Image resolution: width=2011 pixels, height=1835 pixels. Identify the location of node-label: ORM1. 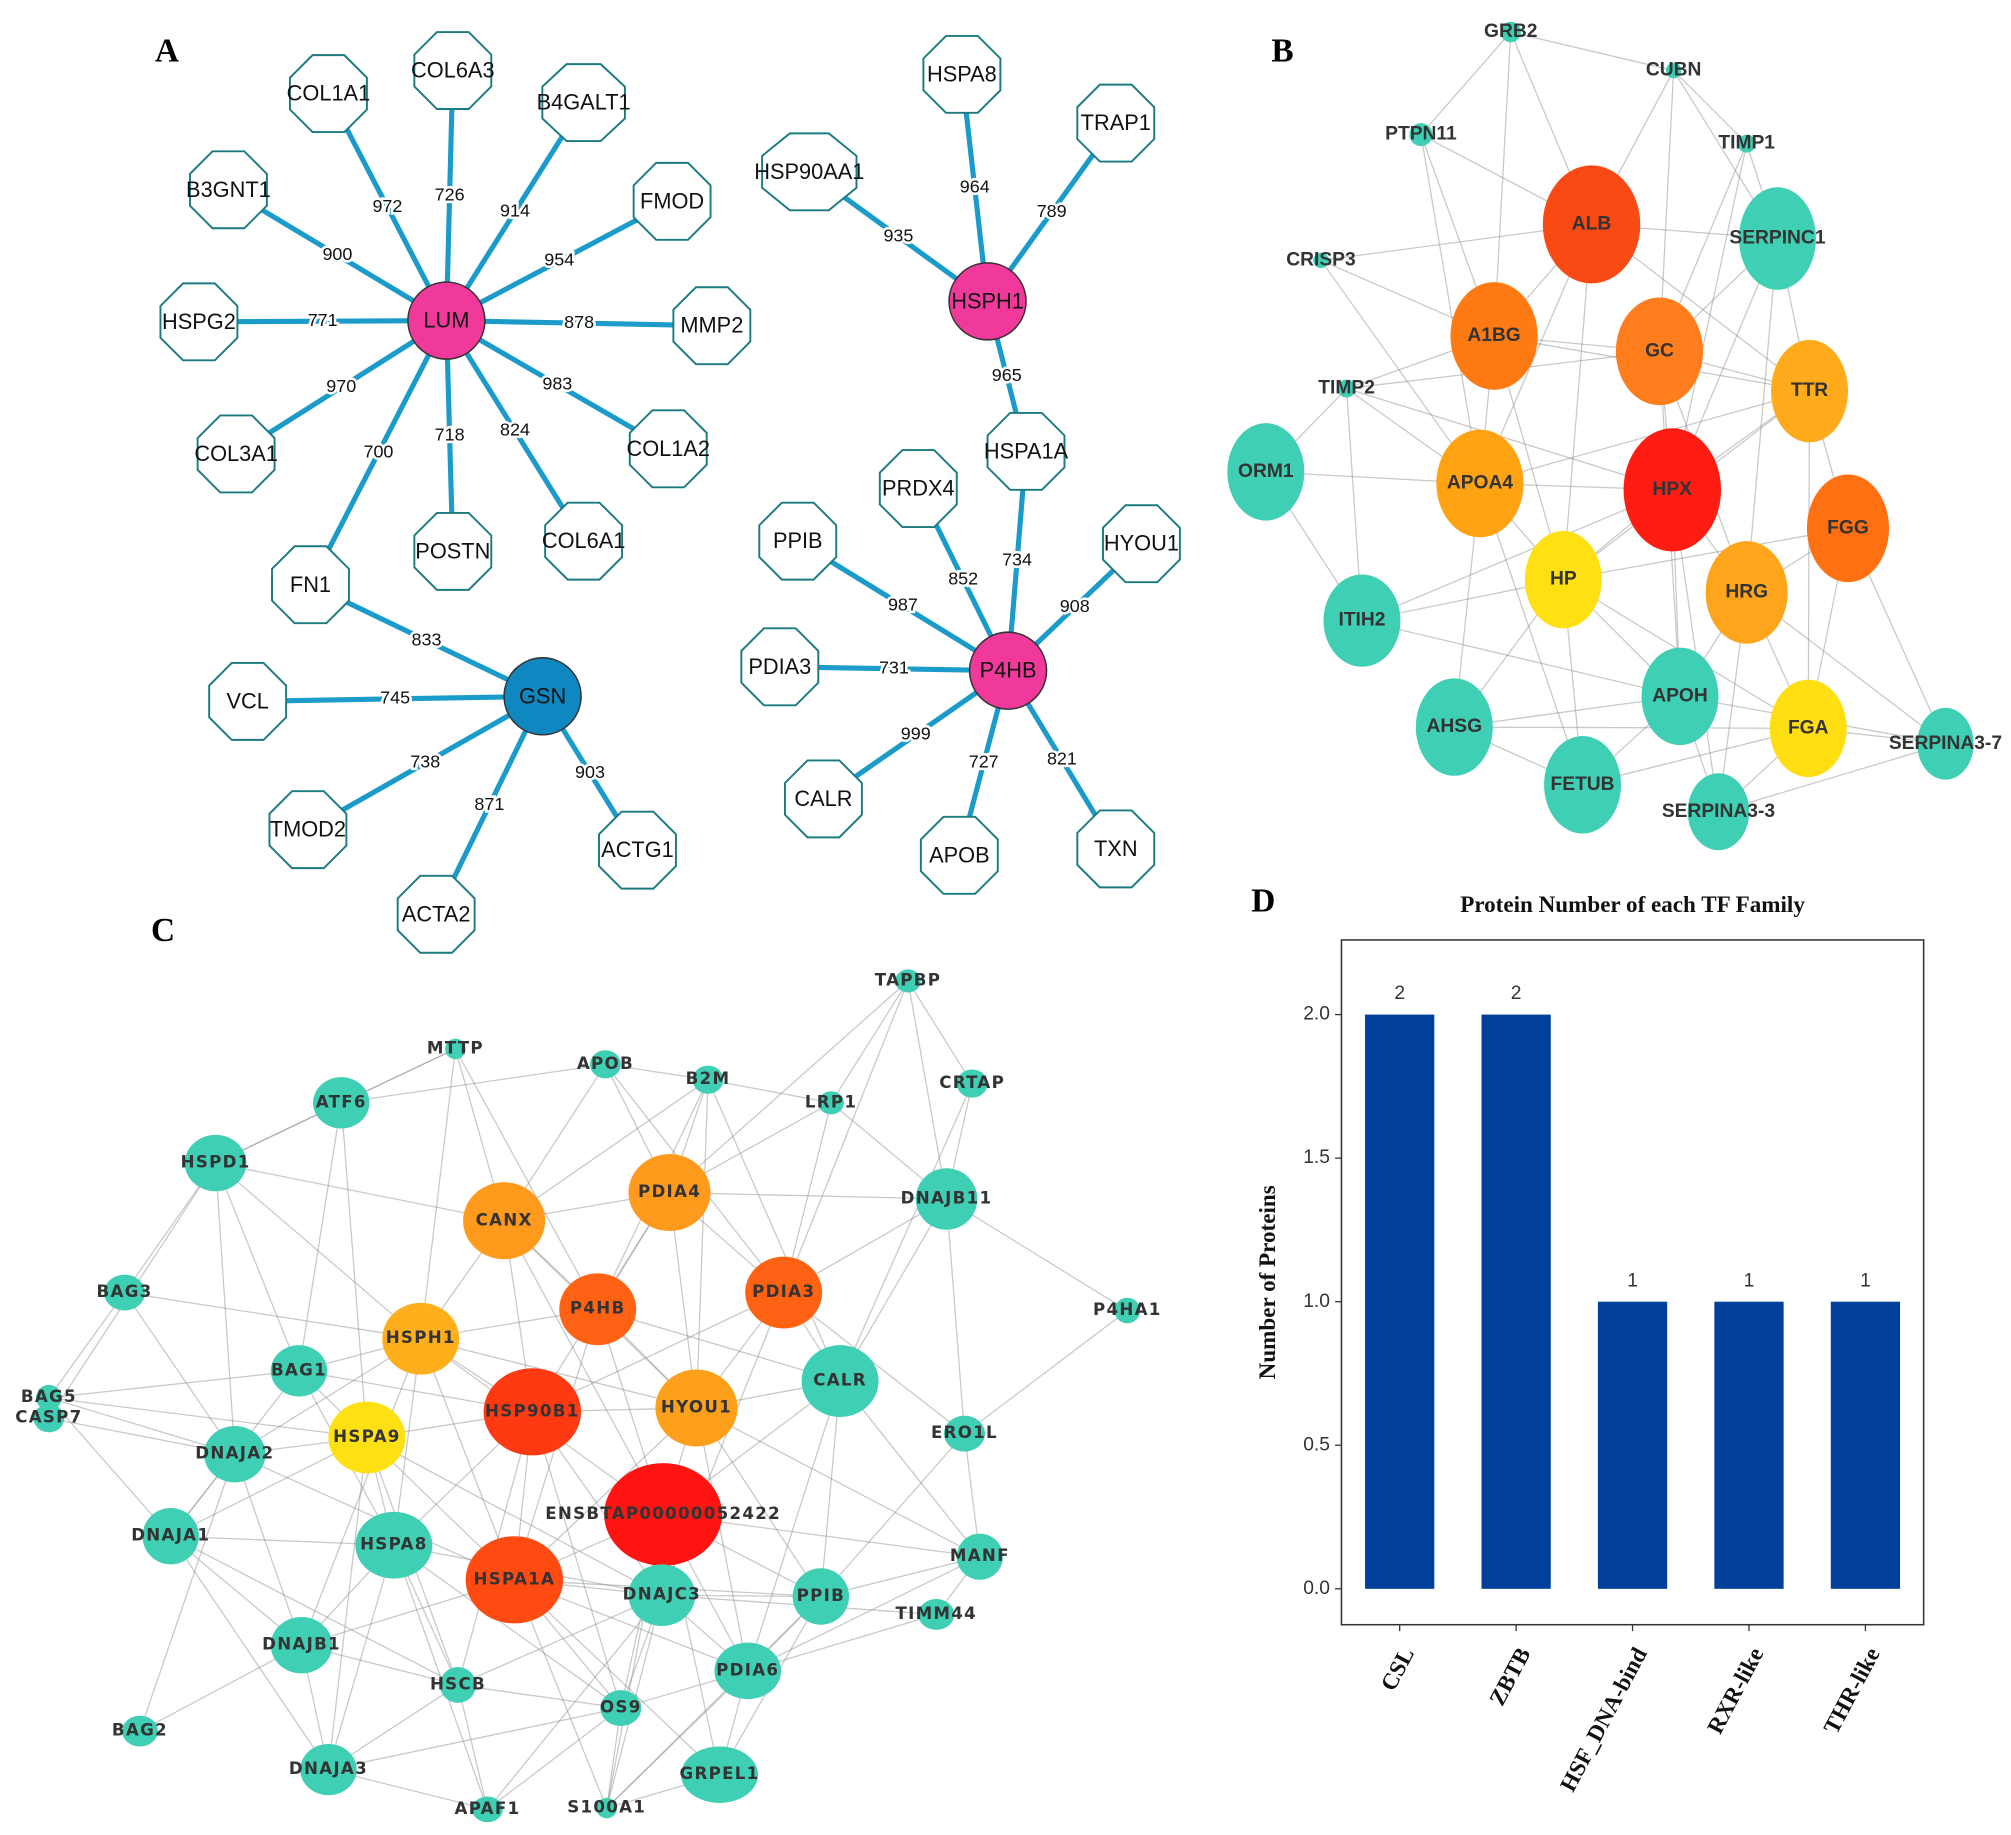
(1266, 471).